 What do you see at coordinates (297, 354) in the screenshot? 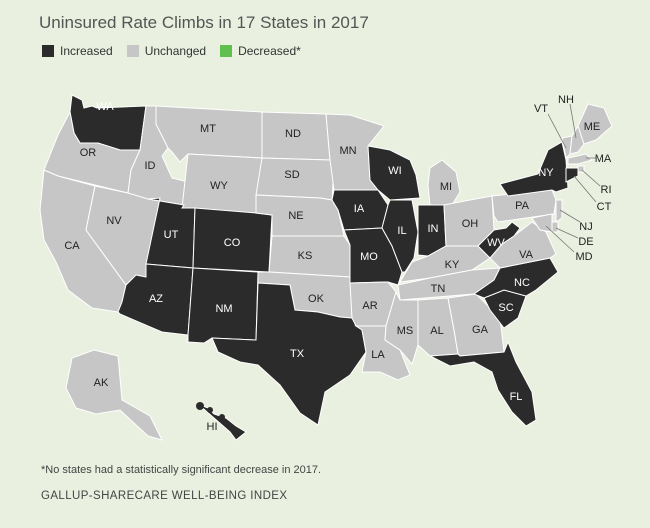
I see `state-label-tx: TX` at bounding box center [297, 354].